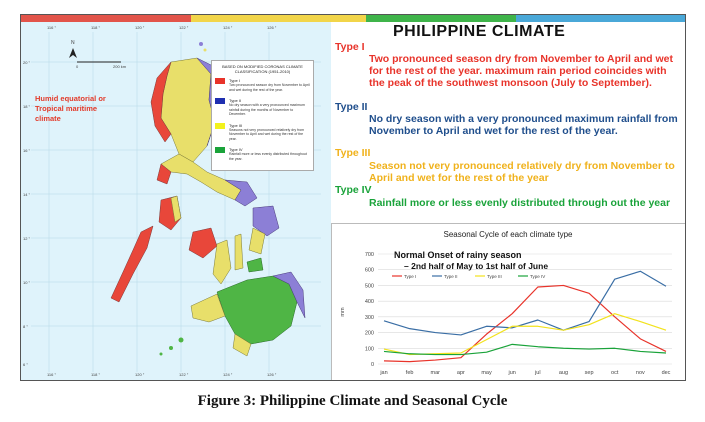 The image size is (705, 422). I want to click on annotation-line1: Normal Onset of rainy season, so click(458, 255).